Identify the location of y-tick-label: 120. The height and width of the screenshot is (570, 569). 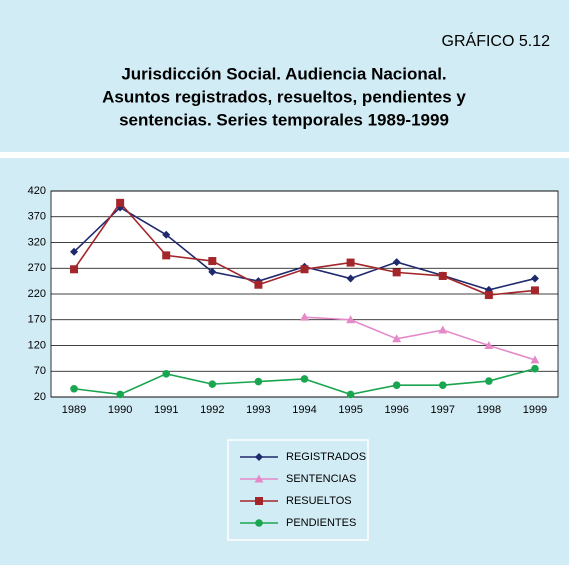
(37, 345).